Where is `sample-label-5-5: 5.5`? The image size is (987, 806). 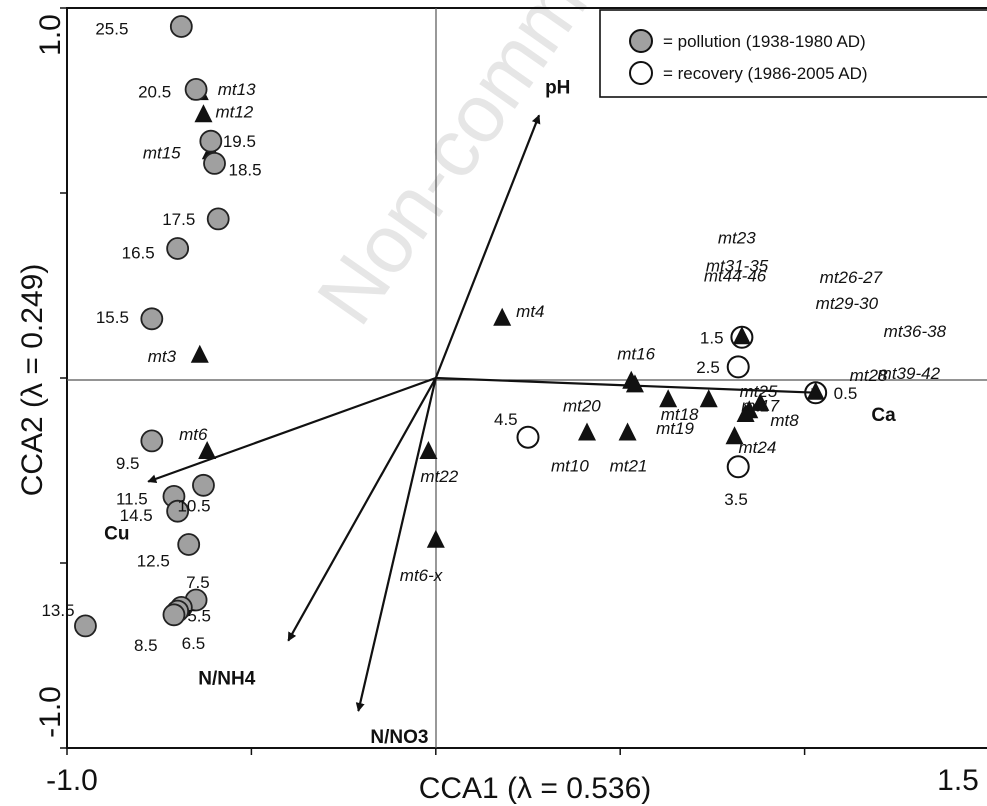
sample-label-5-5: 5.5 is located at coordinates (199, 615).